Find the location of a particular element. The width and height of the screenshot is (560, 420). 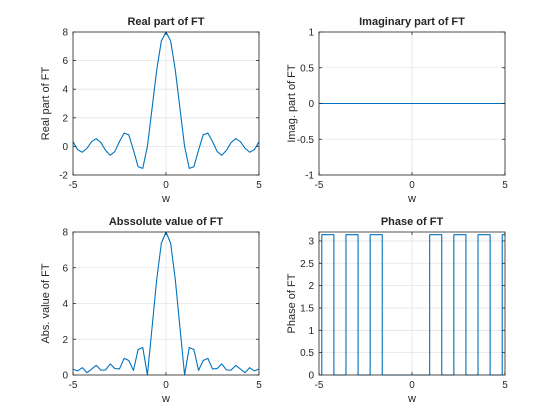

y-axis-label: Real part of FT is located at coordinates (46, 104).